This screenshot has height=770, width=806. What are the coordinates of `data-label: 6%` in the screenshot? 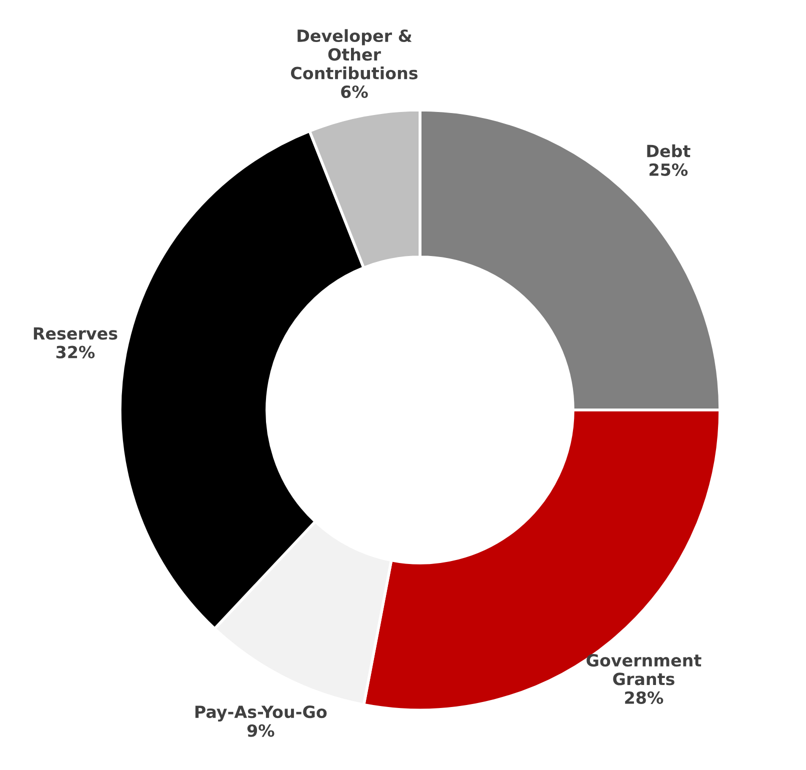 It's located at (354, 91).